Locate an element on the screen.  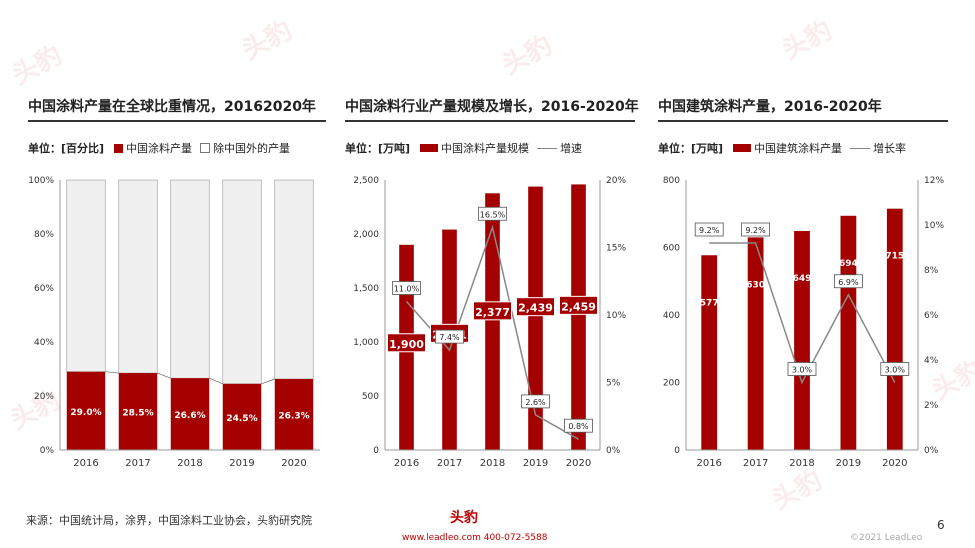
y2-tick-label: 20% is located at coordinates (616, 181).